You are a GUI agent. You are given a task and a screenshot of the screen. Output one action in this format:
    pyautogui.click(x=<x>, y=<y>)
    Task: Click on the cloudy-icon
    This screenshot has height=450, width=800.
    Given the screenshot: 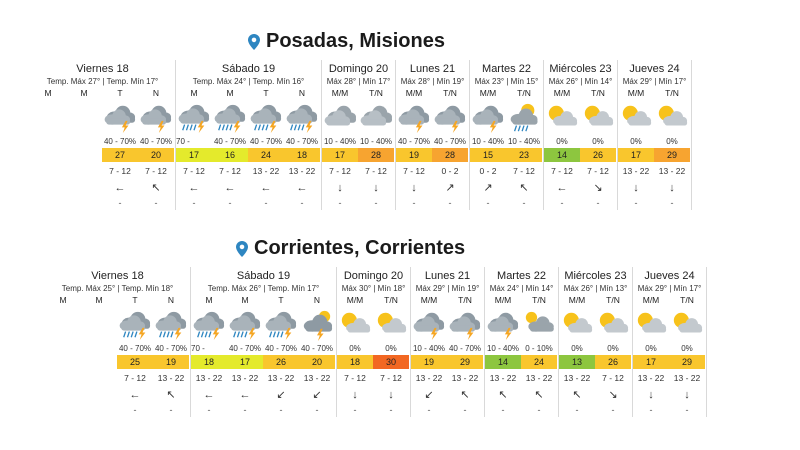 What is the action you would take?
    pyautogui.click(x=340, y=115)
    